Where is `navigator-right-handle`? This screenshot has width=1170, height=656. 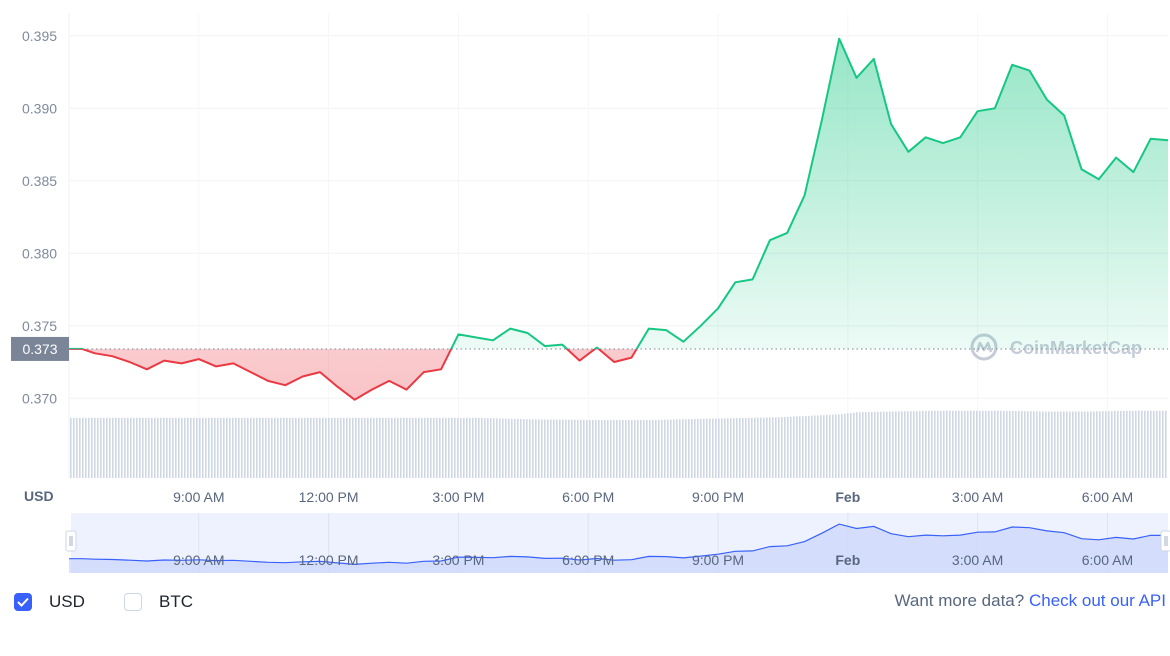 navigator-right-handle is located at coordinates (1165, 541).